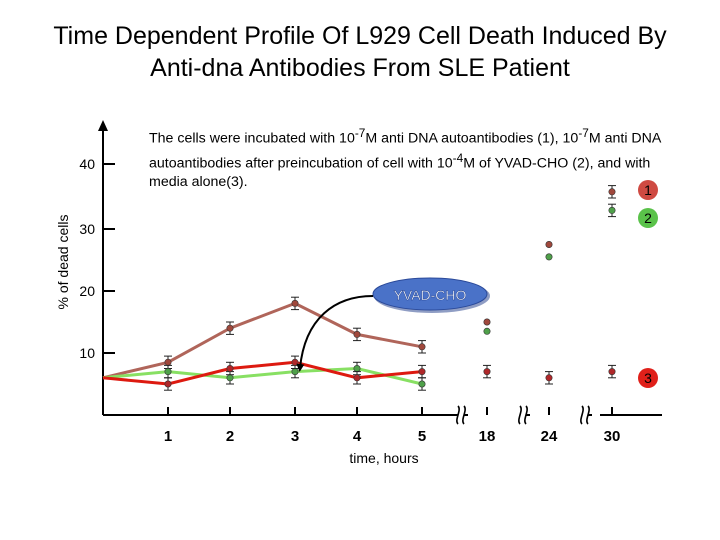  I want to click on x-tick-label: 2, so click(230, 436).